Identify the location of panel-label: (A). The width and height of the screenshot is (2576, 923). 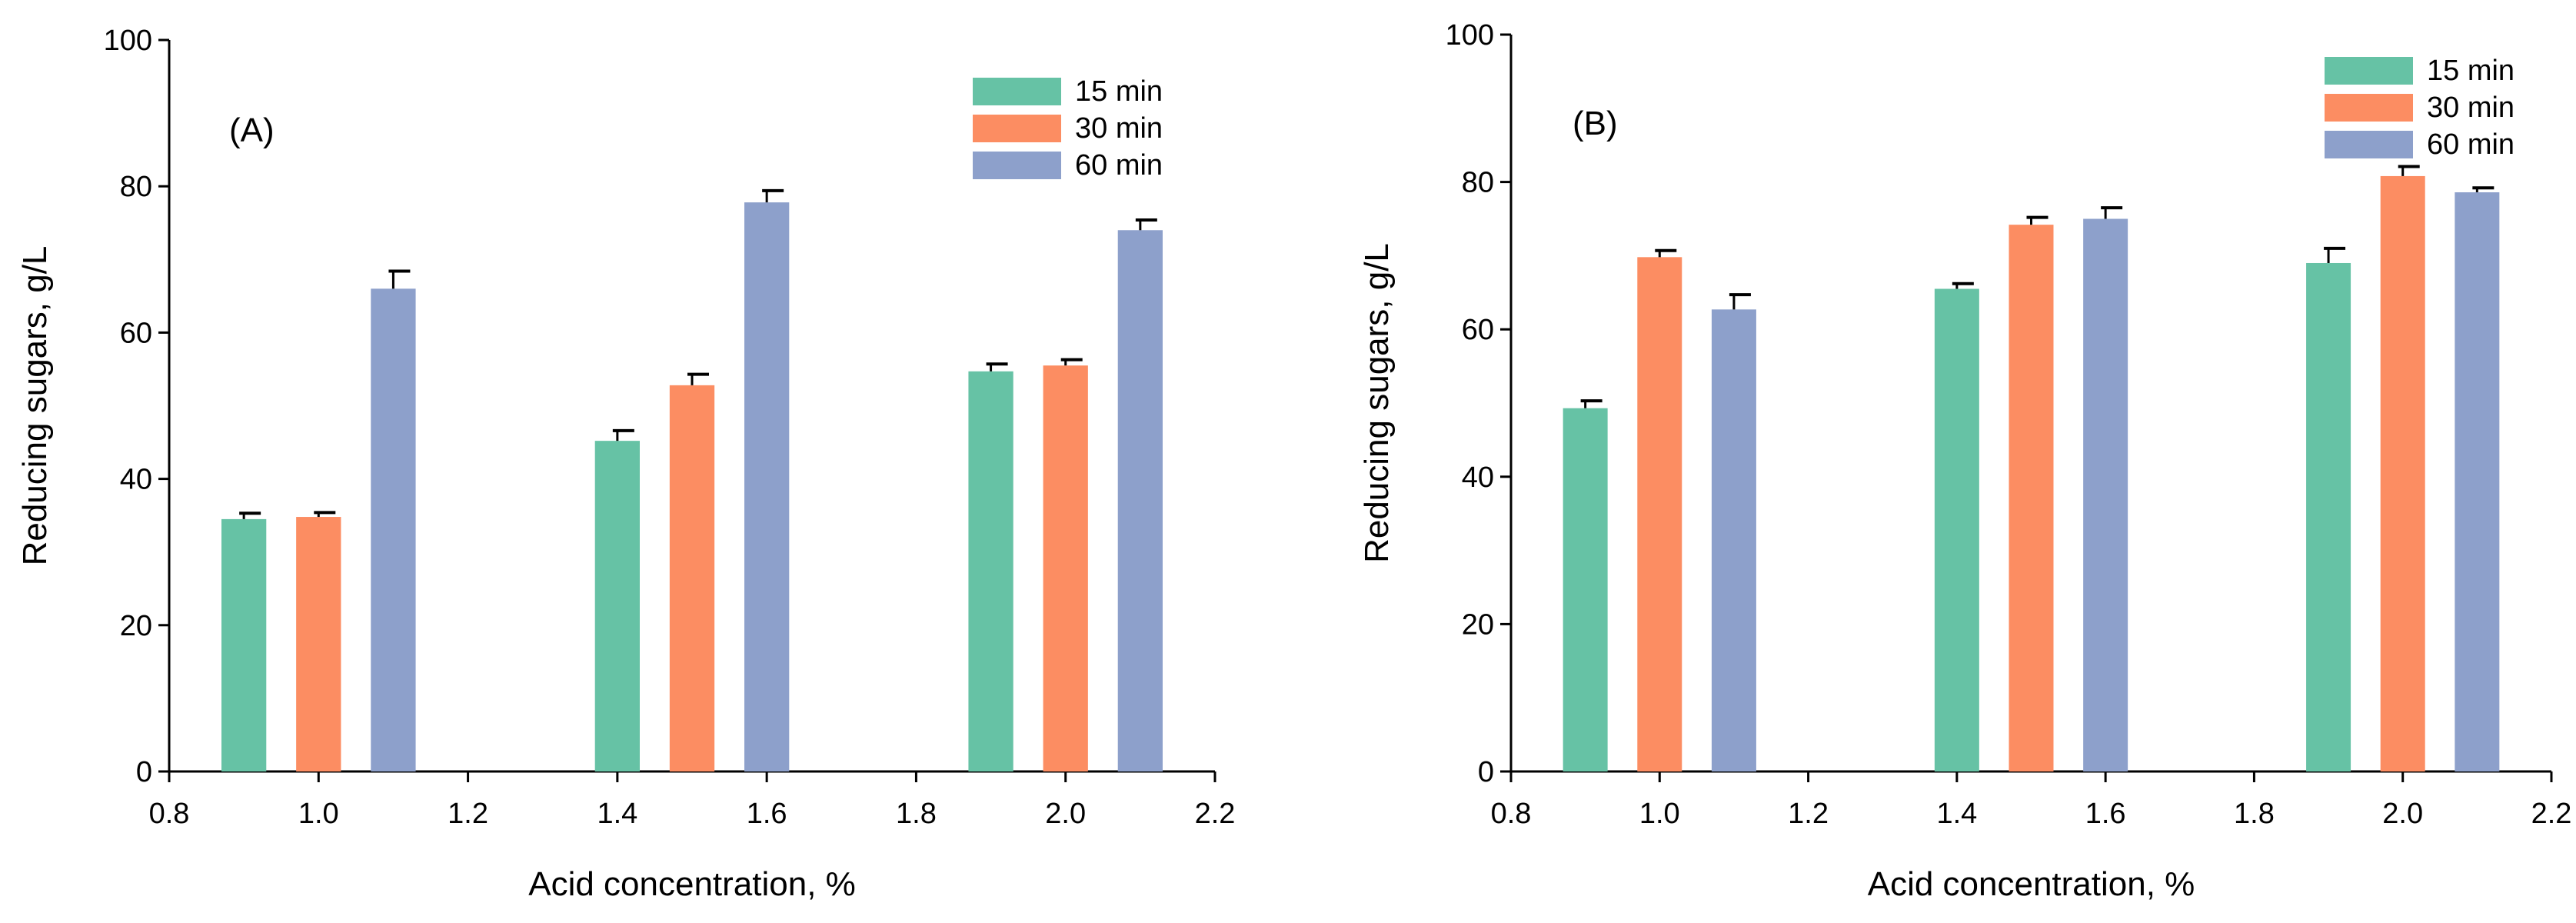
(252, 130).